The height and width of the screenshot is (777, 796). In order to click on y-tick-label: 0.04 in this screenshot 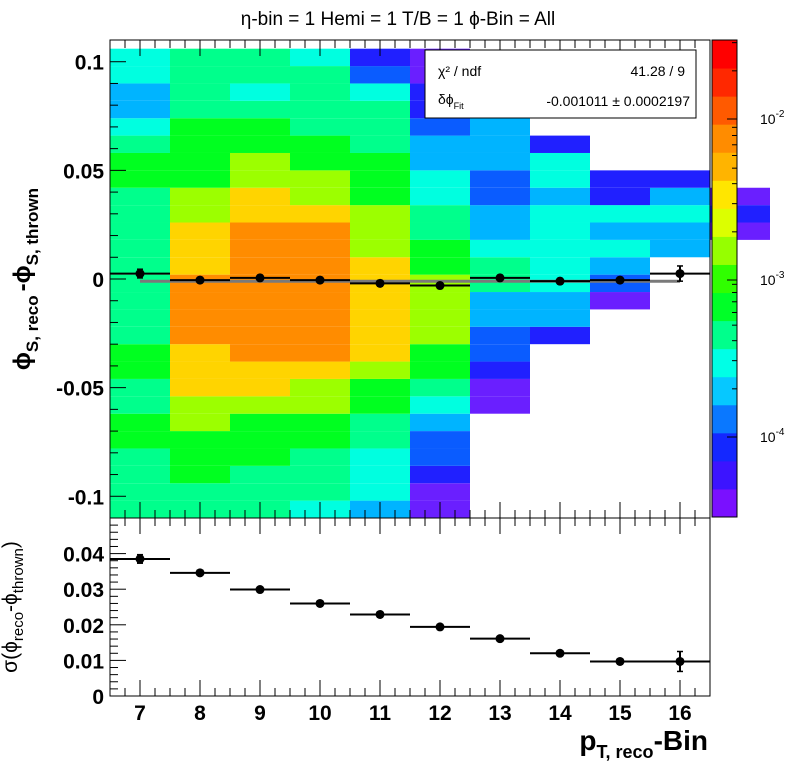, I will do `click(83, 555)`.